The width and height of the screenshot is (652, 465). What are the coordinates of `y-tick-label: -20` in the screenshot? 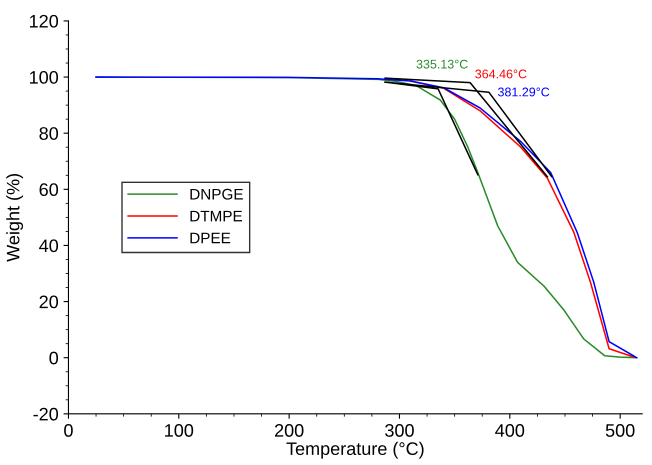 It's located at (45, 414).